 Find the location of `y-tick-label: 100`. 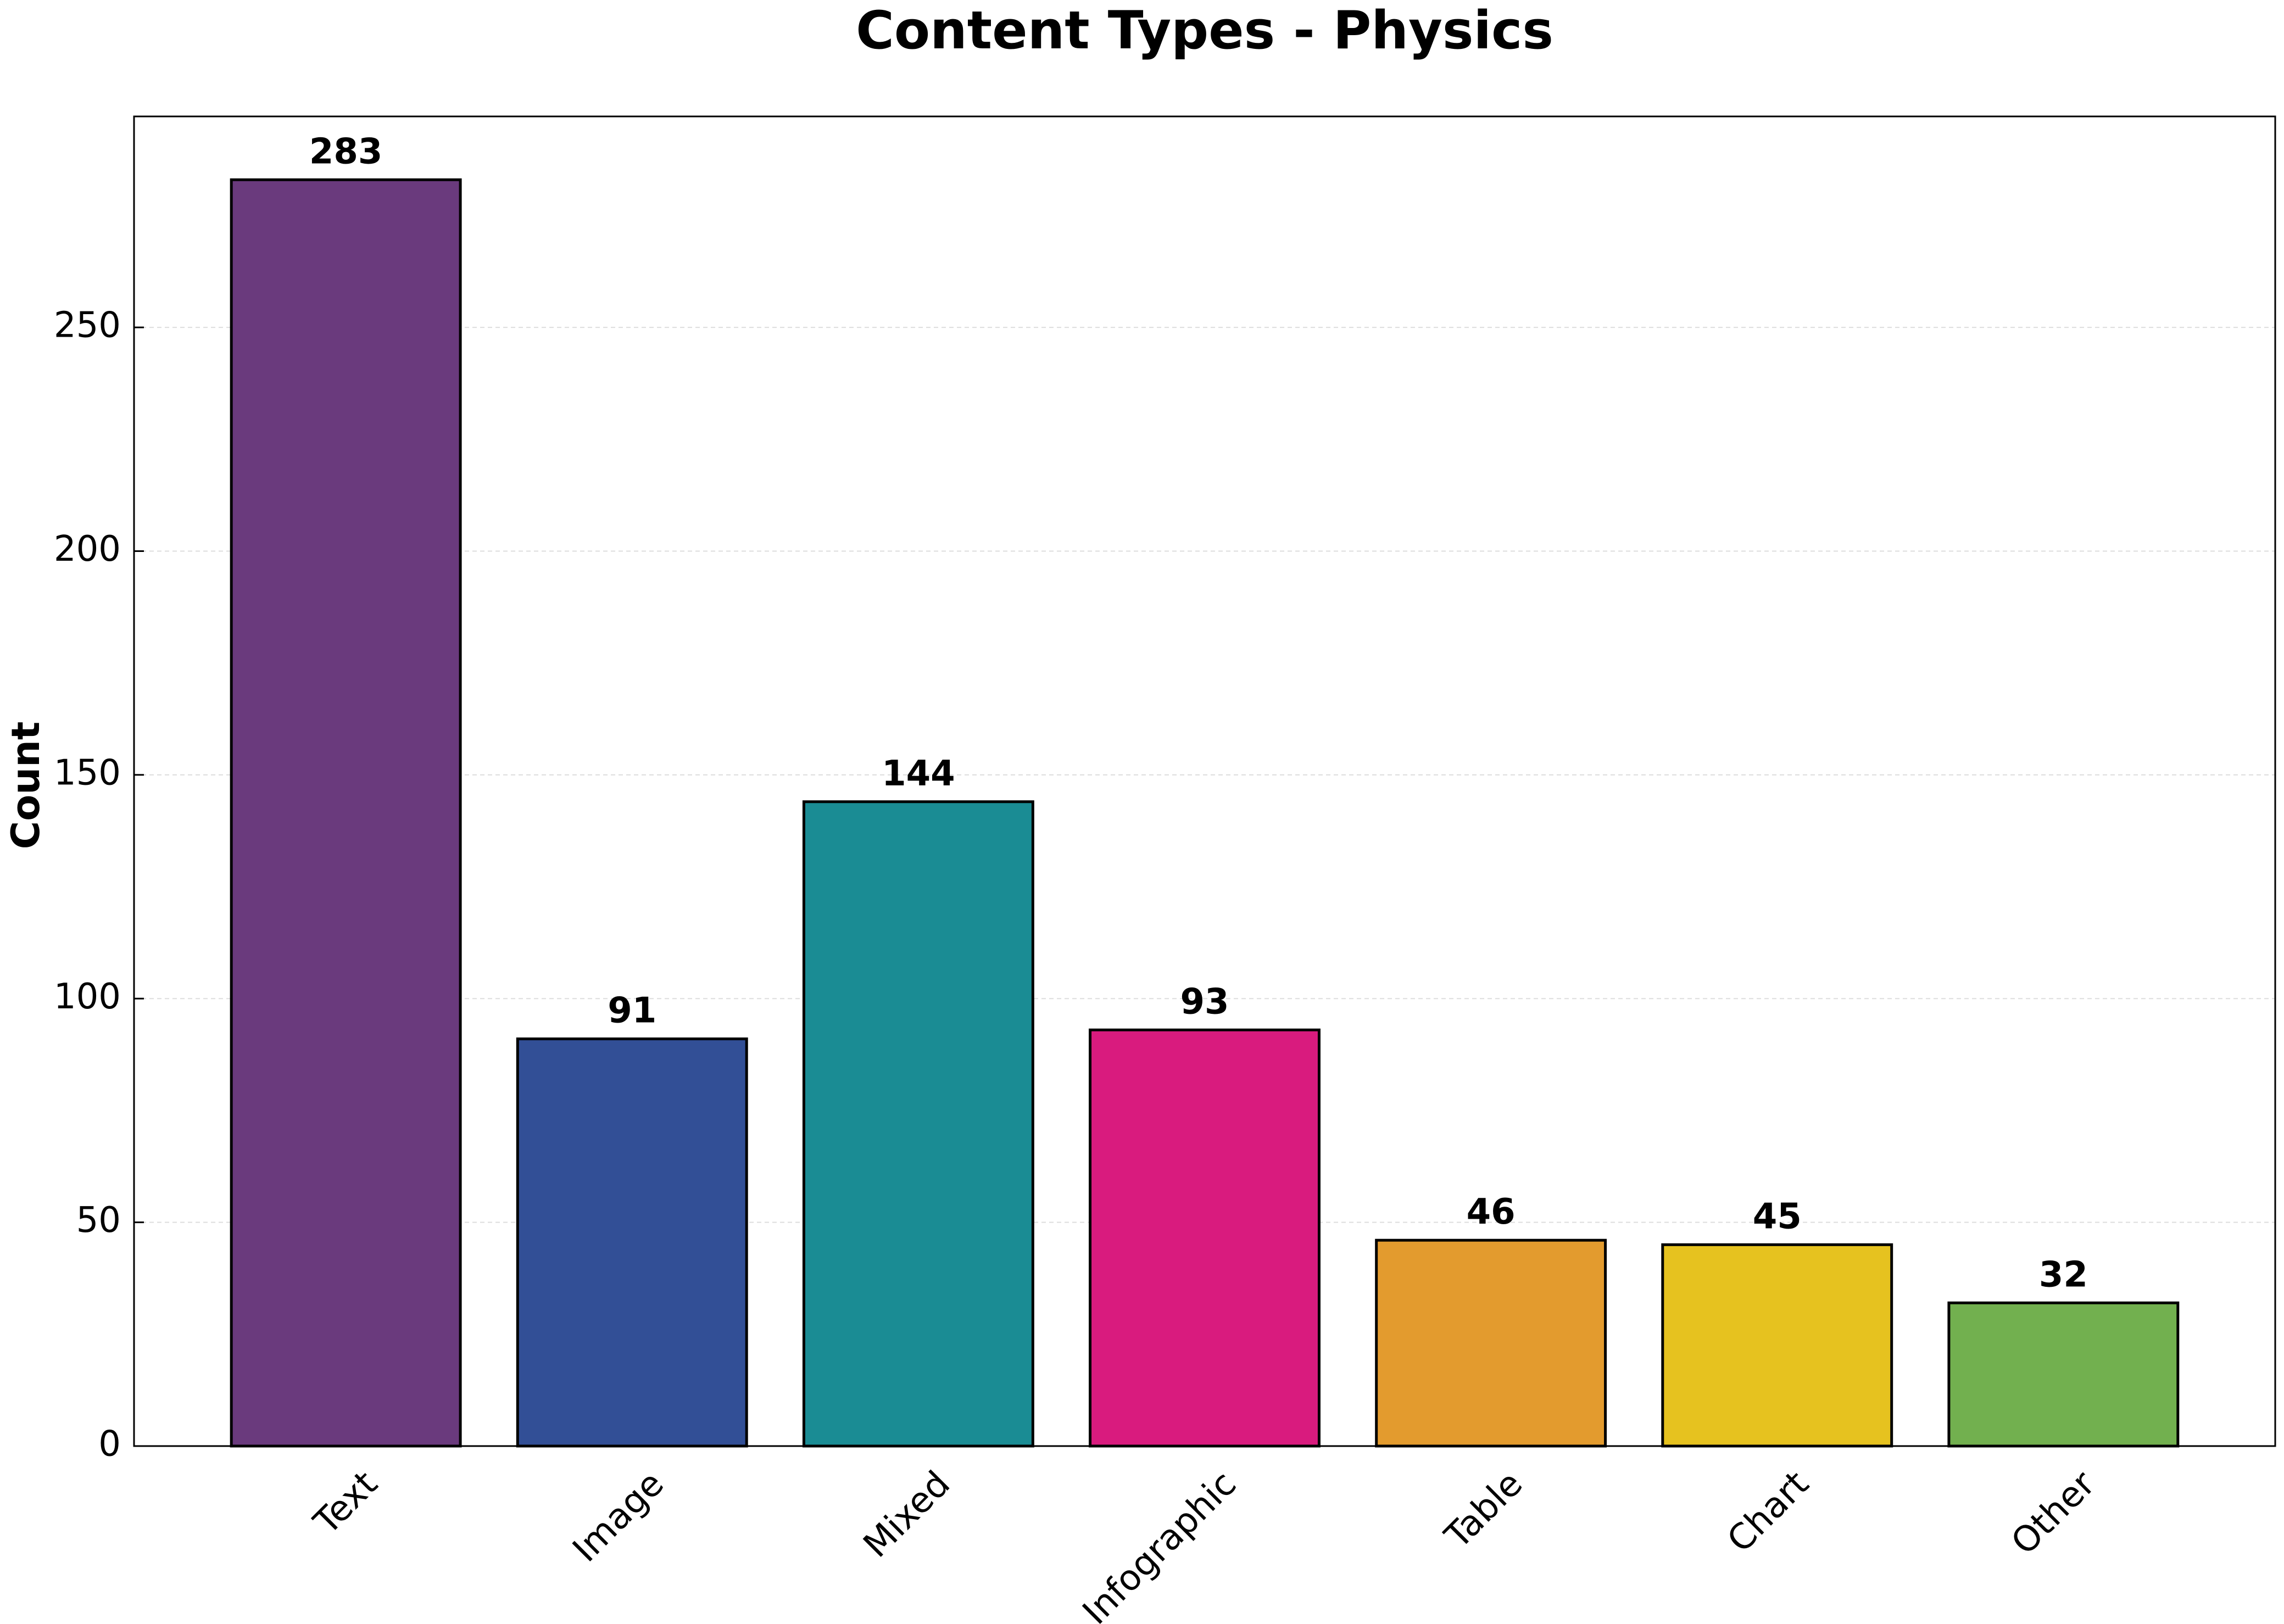

y-tick-label: 100 is located at coordinates (87, 996).